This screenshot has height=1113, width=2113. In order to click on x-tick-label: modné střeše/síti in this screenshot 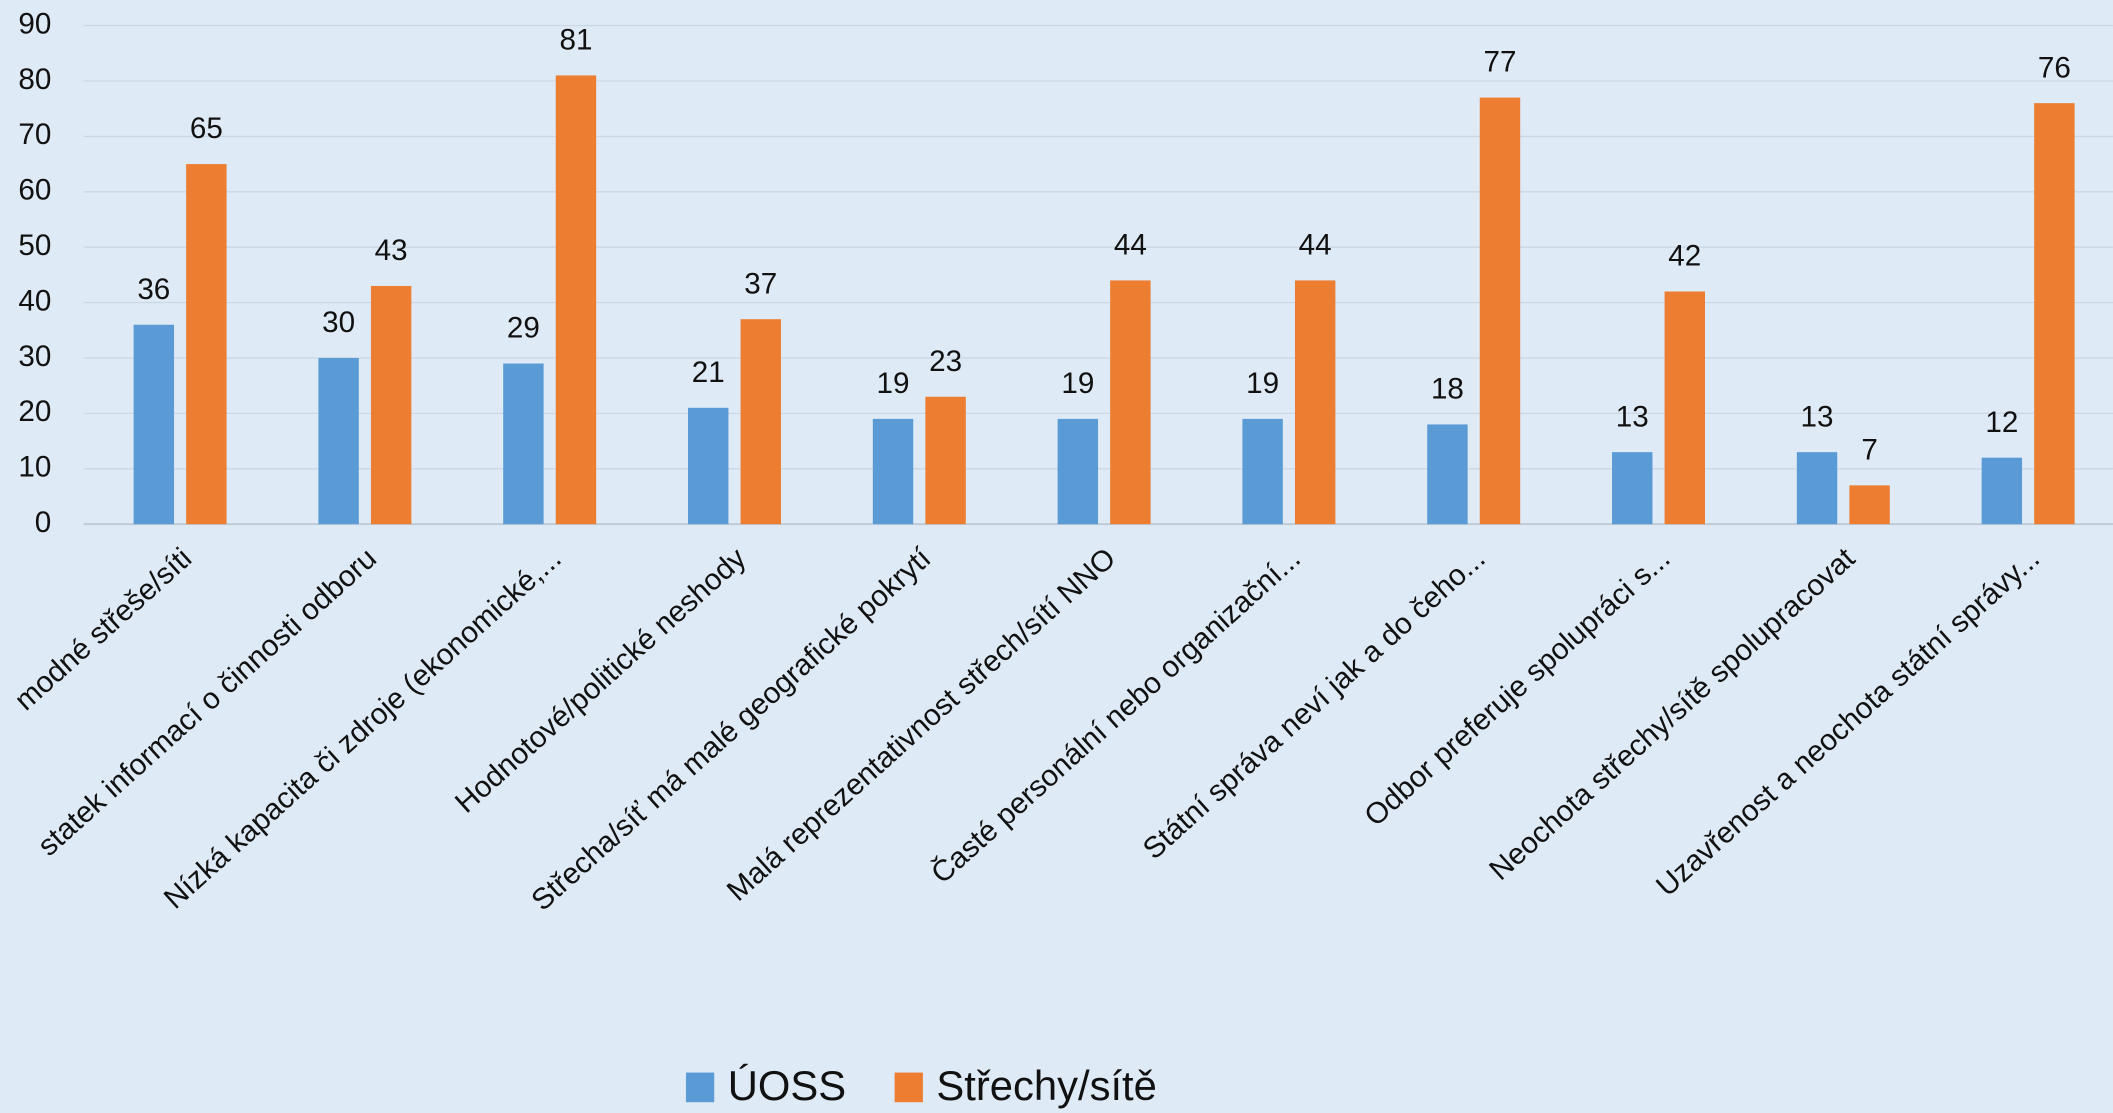, I will do `click(103, 629)`.